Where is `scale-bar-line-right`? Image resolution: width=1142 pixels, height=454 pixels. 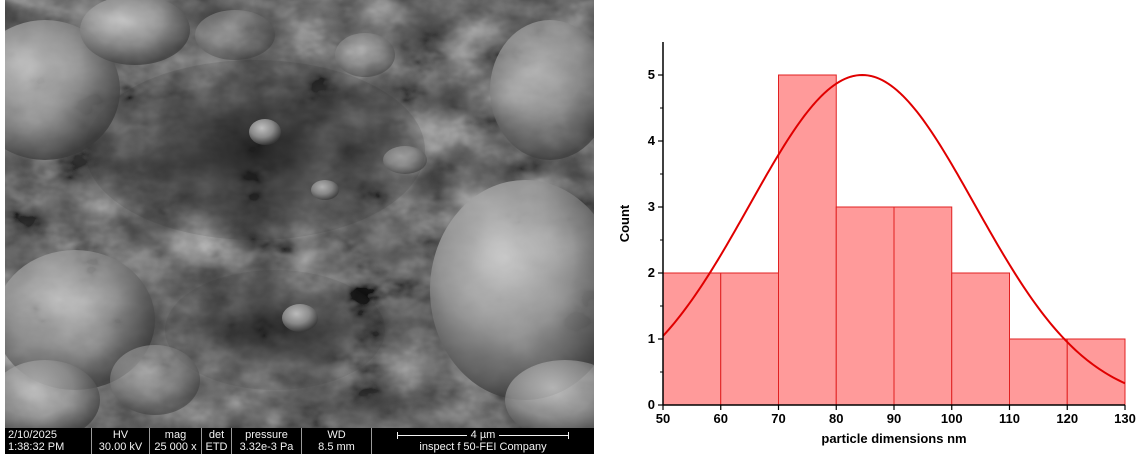
scale-bar-line-right is located at coordinates (534, 435).